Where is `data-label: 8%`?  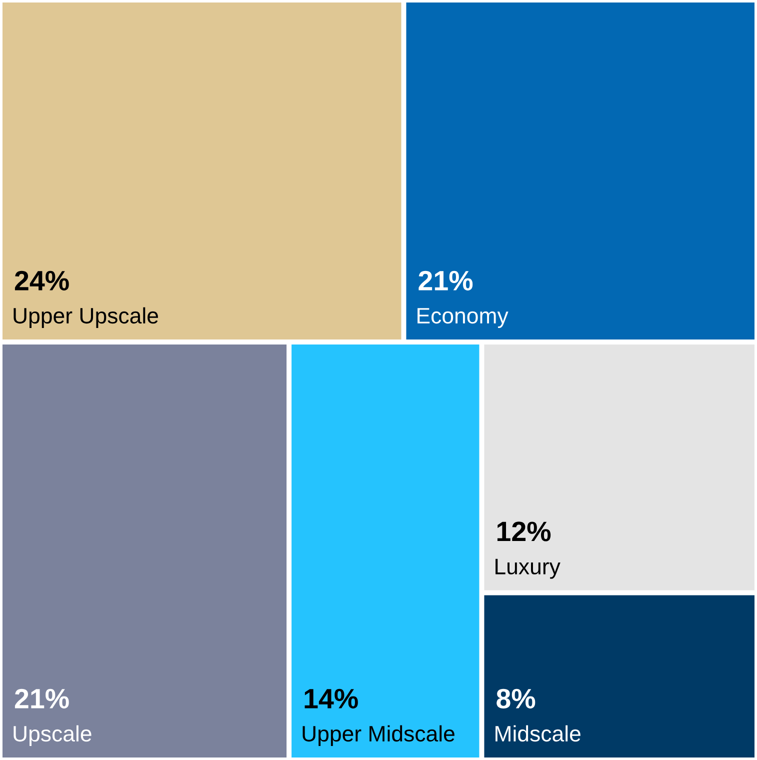 data-label: 8% is located at coordinates (516, 698).